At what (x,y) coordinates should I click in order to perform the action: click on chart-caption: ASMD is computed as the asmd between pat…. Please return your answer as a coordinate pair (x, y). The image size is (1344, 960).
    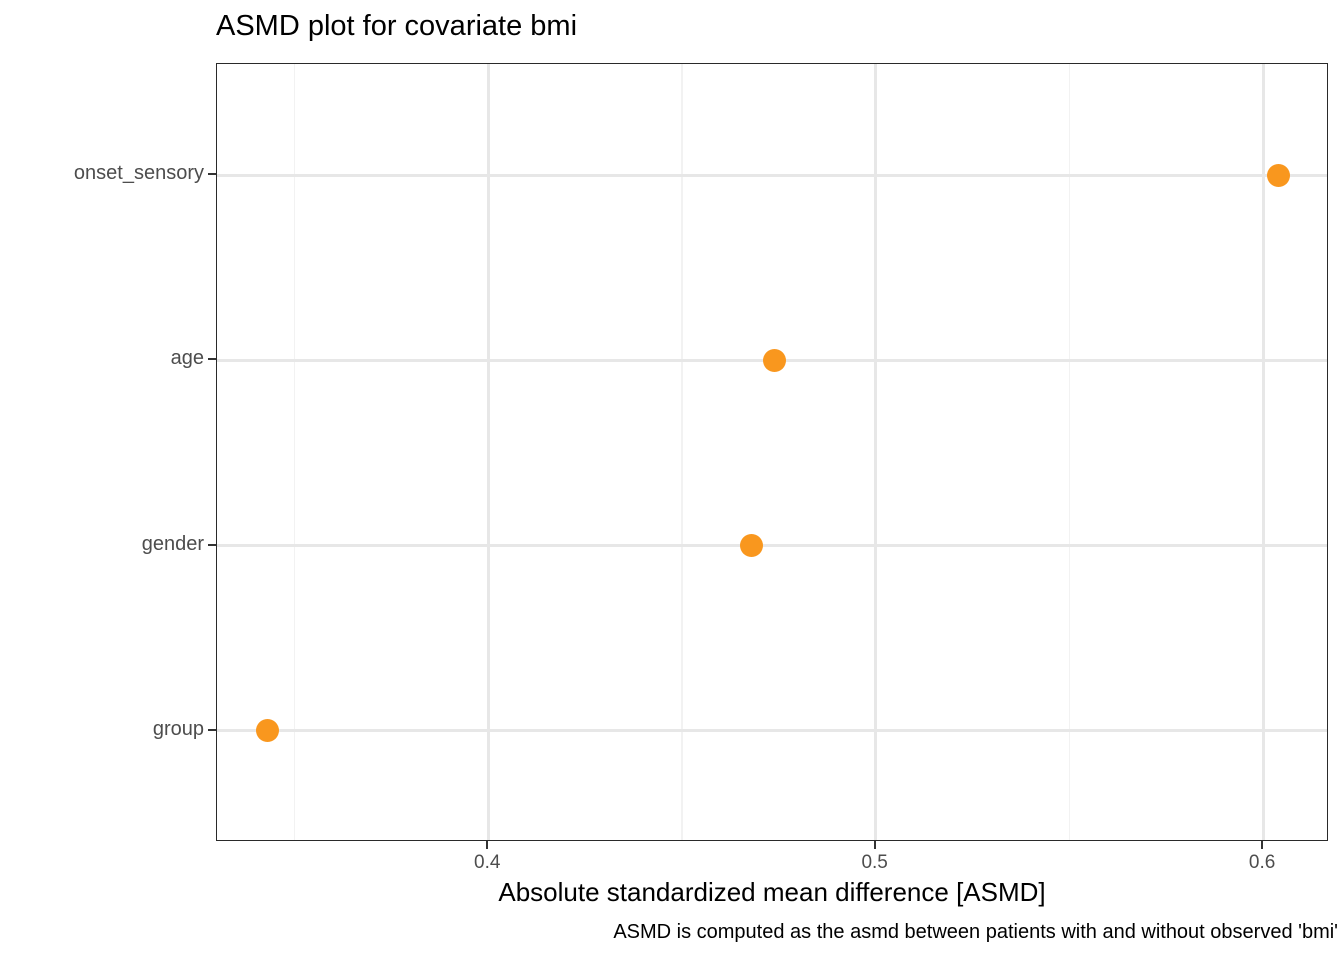
    Looking at the image, I should click on (975, 932).